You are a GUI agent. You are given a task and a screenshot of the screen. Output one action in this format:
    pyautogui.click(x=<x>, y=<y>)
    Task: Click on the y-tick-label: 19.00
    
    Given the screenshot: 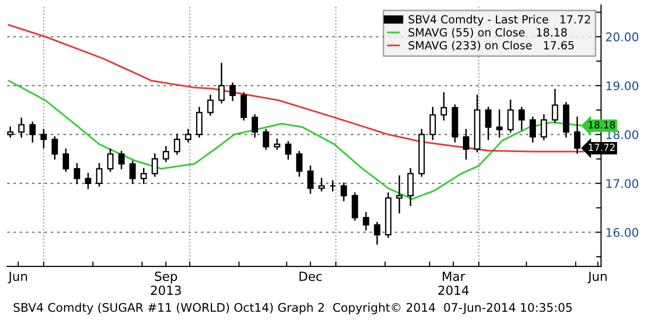 What is the action you would take?
    pyautogui.click(x=622, y=85)
    